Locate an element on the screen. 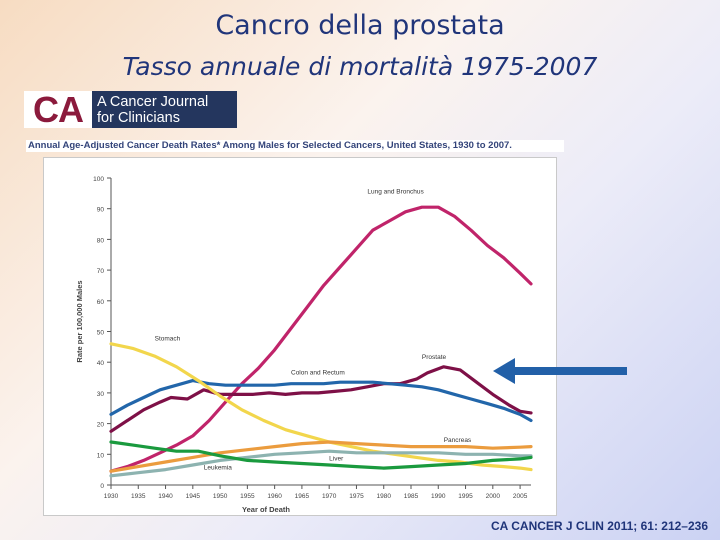 Image resolution: width=720 pixels, height=540 pixels. y-tick-label: 70 is located at coordinates (101, 271).